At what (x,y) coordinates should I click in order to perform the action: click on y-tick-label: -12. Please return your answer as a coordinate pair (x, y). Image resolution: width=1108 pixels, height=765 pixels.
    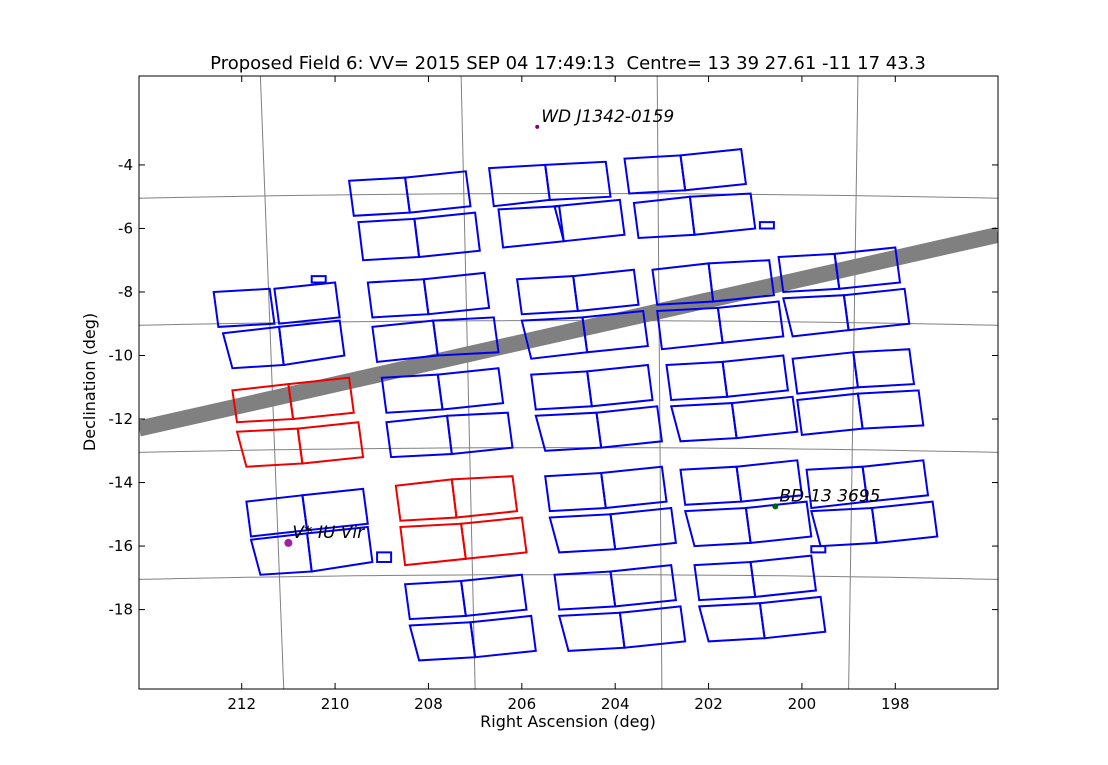
    Looking at the image, I should click on (121, 419).